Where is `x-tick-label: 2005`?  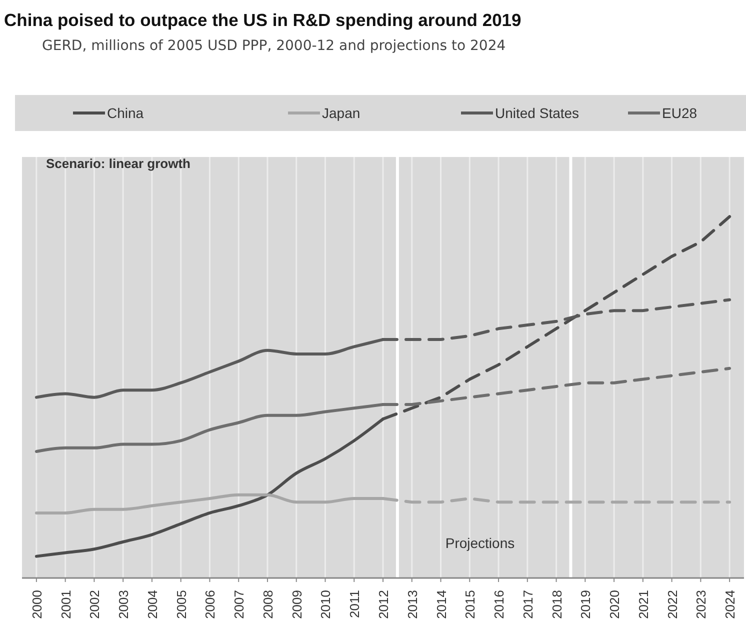 x-tick-label: 2005 is located at coordinates (181, 604).